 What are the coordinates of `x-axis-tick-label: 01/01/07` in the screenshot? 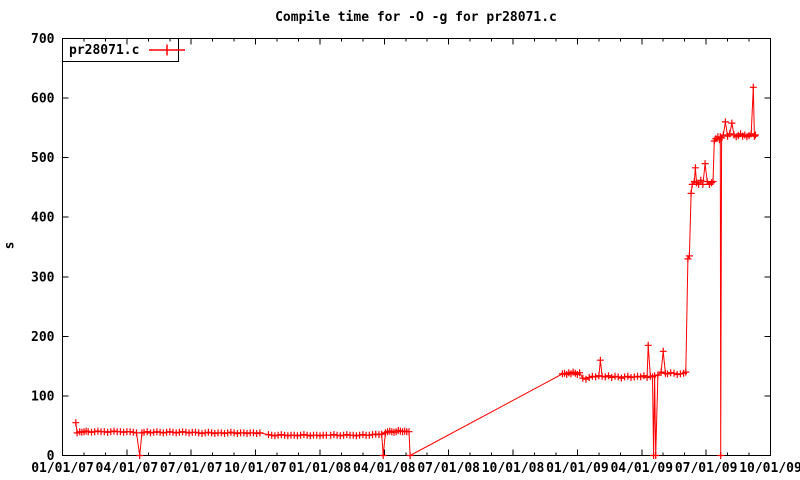 It's located at (62, 468).